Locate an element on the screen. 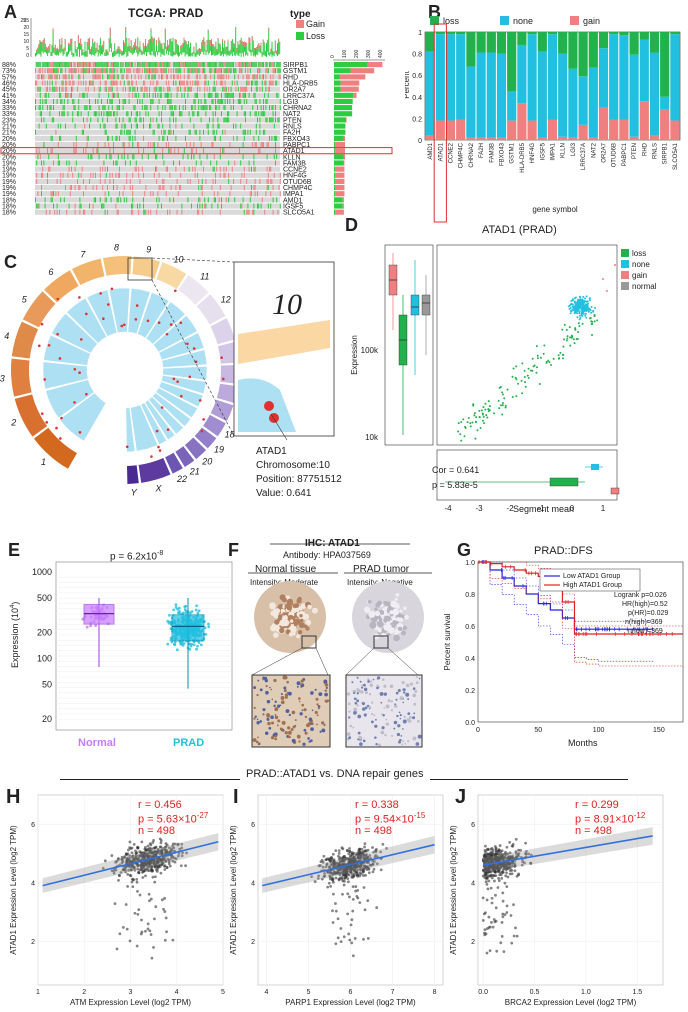 Image resolution: width=688 pixels, height=1012 pixels. b-bar-gain is located at coordinates (471, 138).